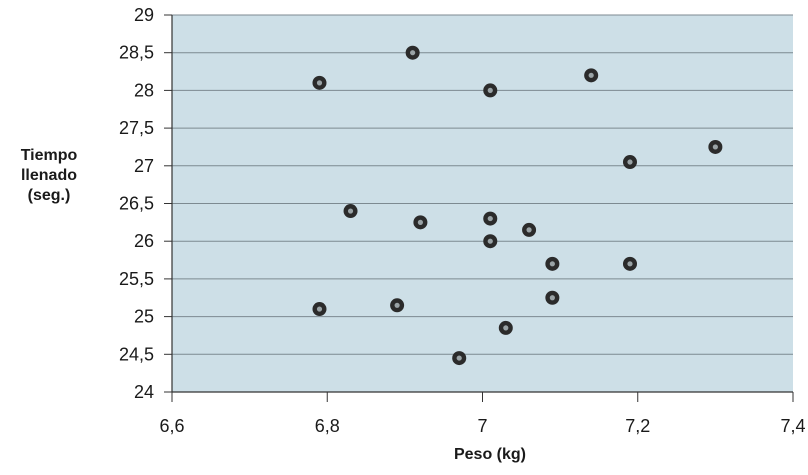  I want to click on y-tick-label: 29, so click(144, 15).